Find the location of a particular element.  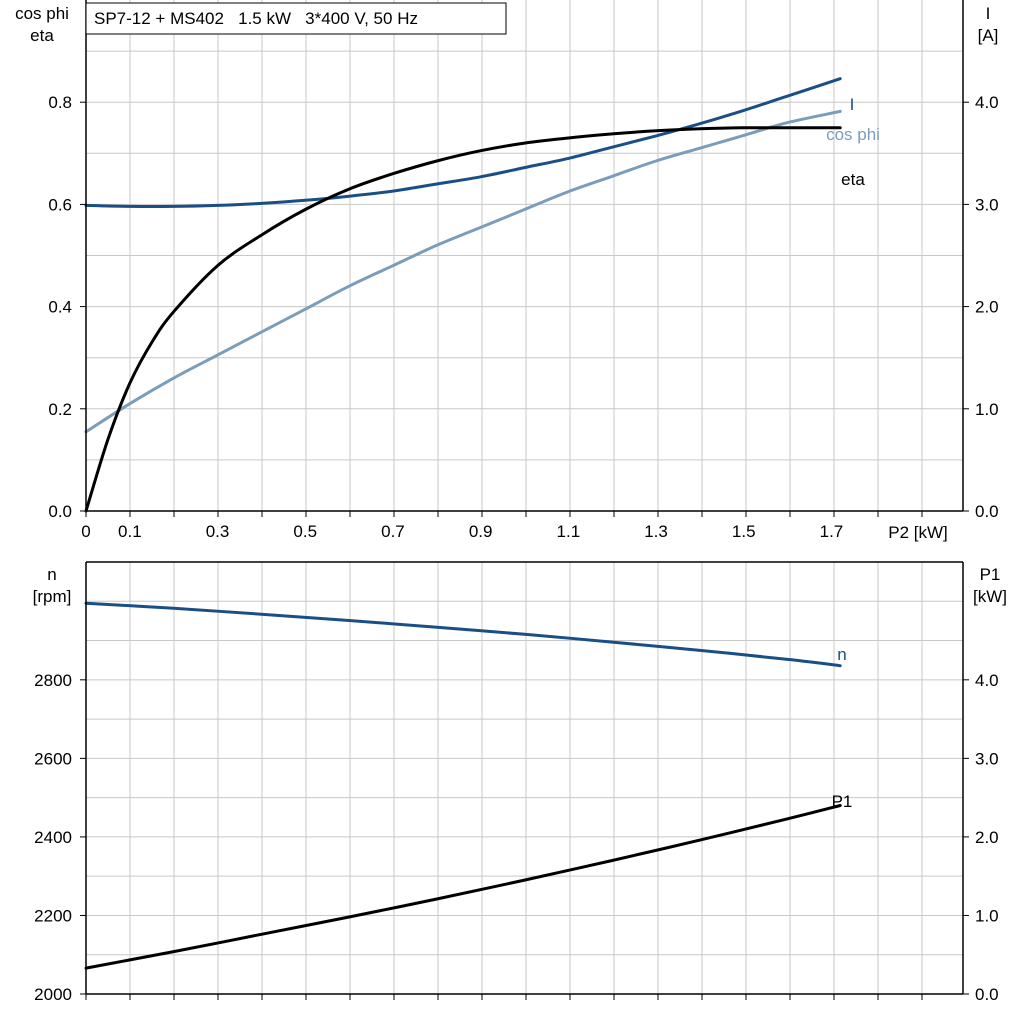

series-label-cos-phi: cos phi is located at coordinates (853, 134).